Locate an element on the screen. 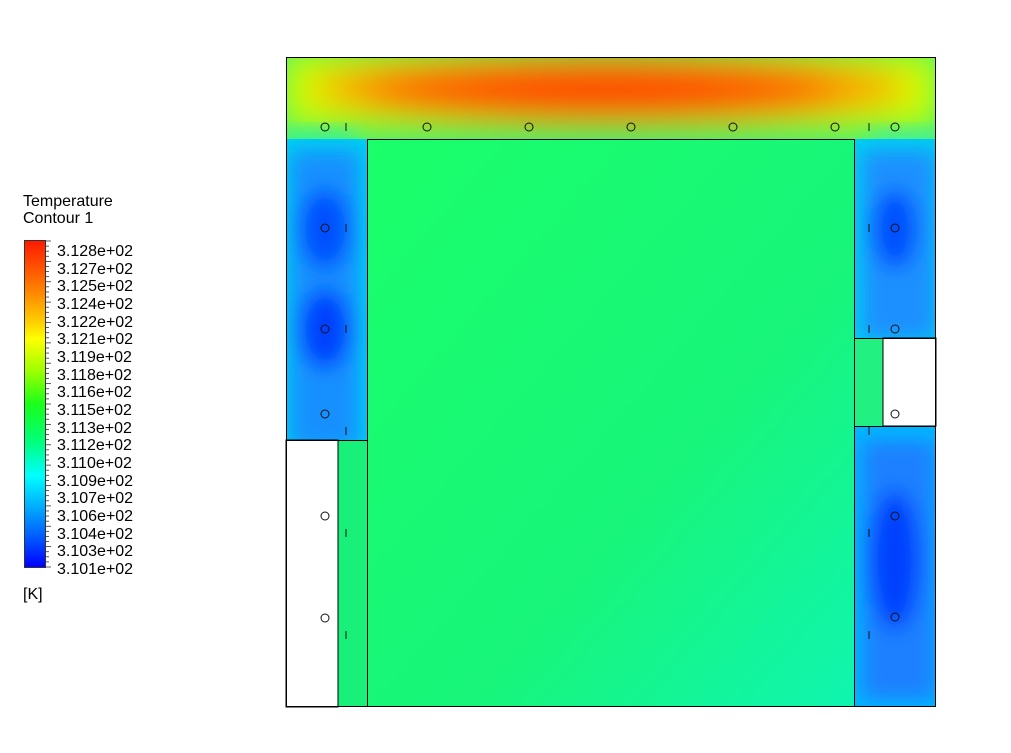  colorbar-tick-label: 3.109e+02 is located at coordinates (95, 481).